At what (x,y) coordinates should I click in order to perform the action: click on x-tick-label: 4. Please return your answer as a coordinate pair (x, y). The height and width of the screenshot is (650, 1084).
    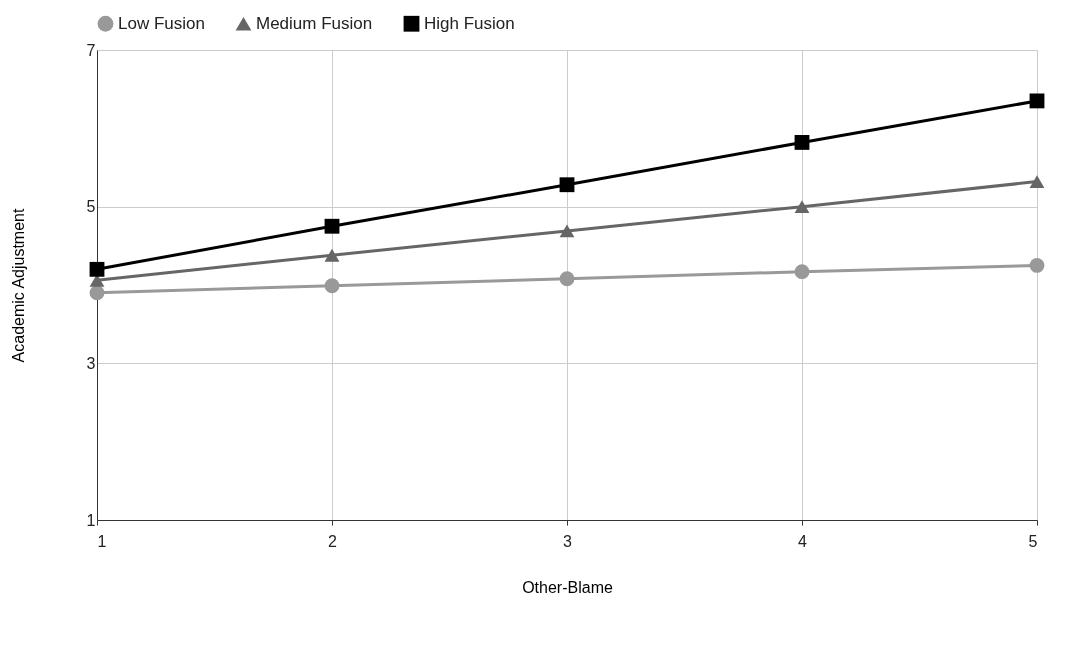
    Looking at the image, I should click on (803, 541).